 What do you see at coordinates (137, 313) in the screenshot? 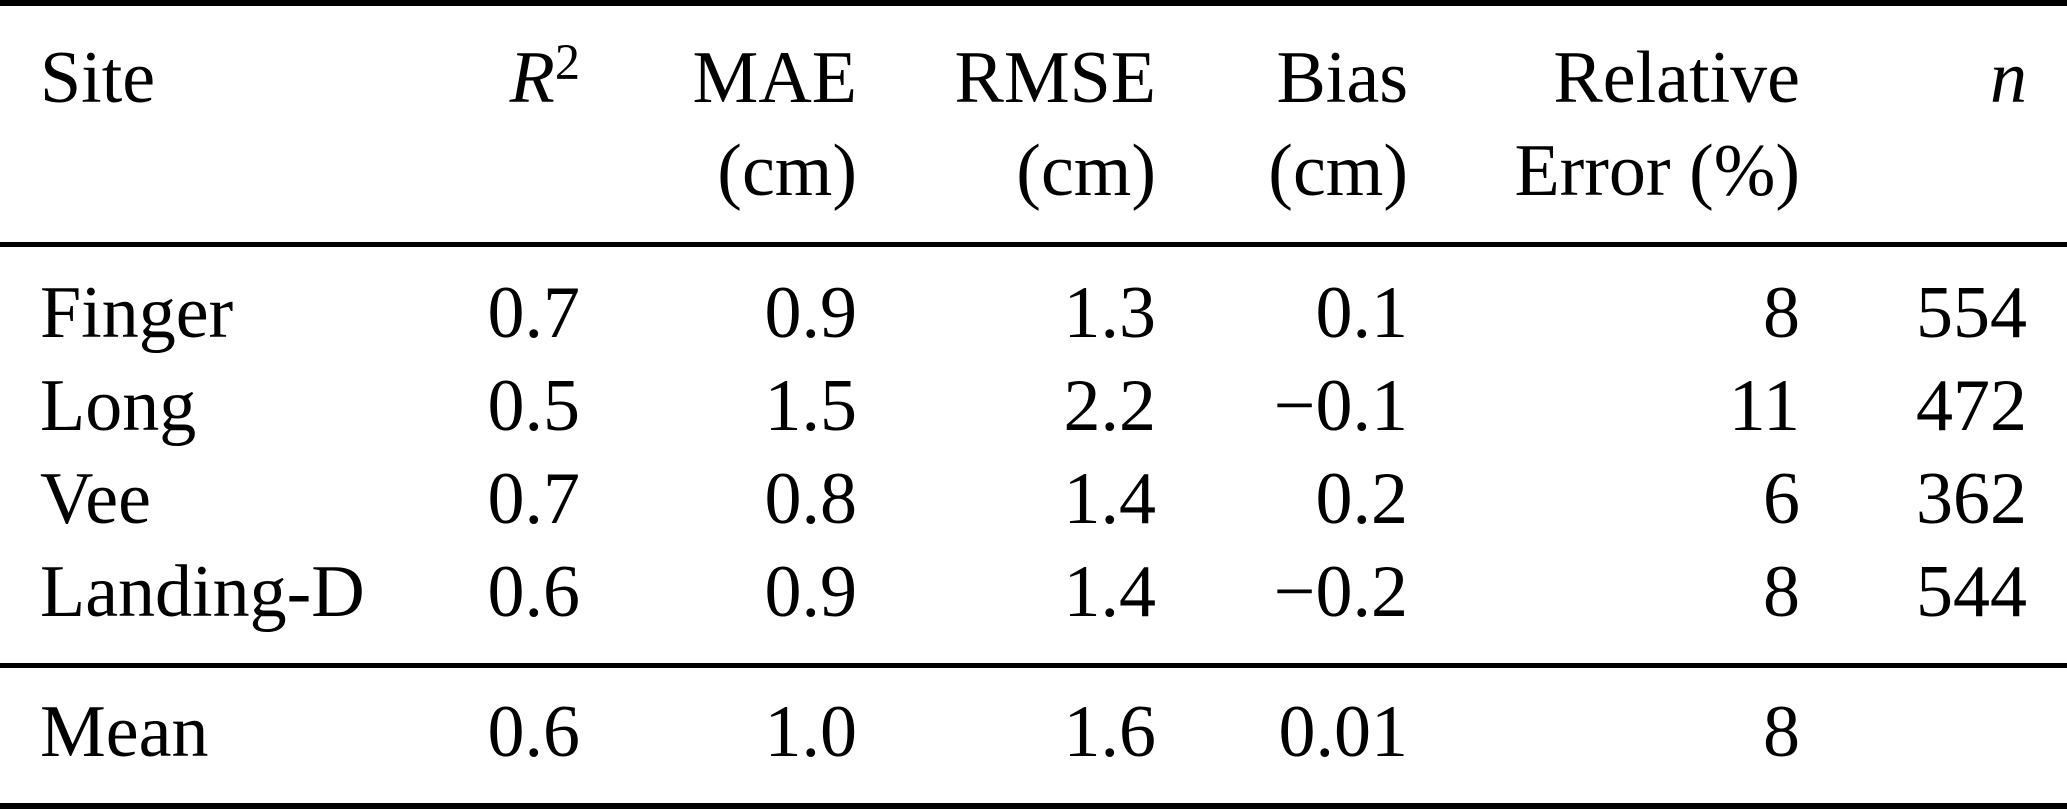
I see `cell-site: Finger` at bounding box center [137, 313].